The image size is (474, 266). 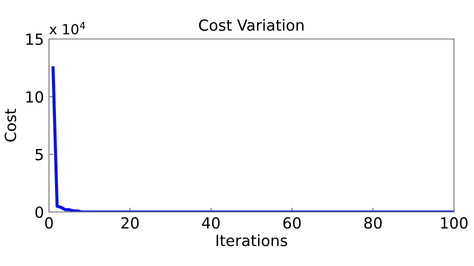 I want to click on x-tick-label: 40, so click(x=211, y=223).